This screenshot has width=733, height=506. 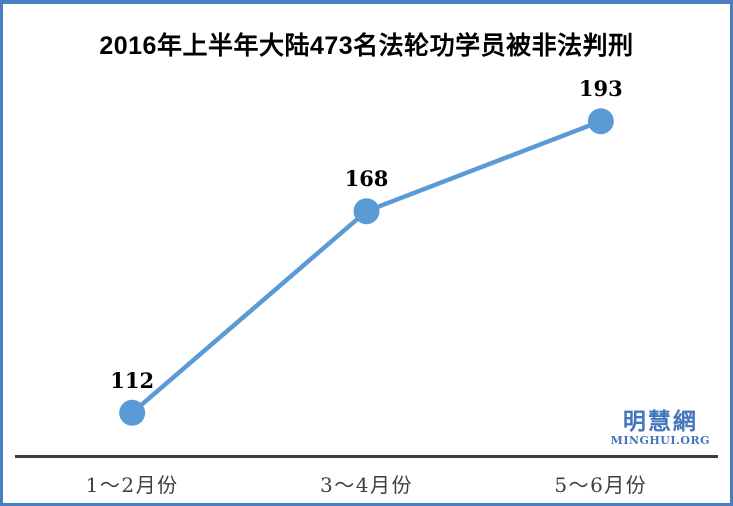 What do you see at coordinates (366, 179) in the screenshot?
I see `data-label-mar-apr: 168` at bounding box center [366, 179].